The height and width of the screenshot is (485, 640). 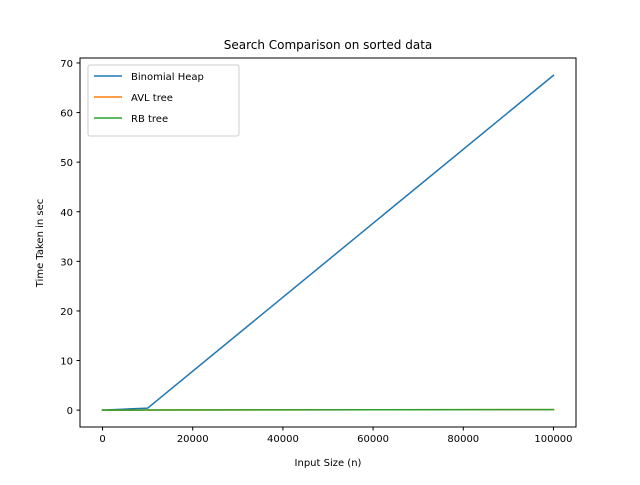 What do you see at coordinates (328, 45) in the screenshot?
I see `chart-title: Search Comparison on sorted data` at bounding box center [328, 45].